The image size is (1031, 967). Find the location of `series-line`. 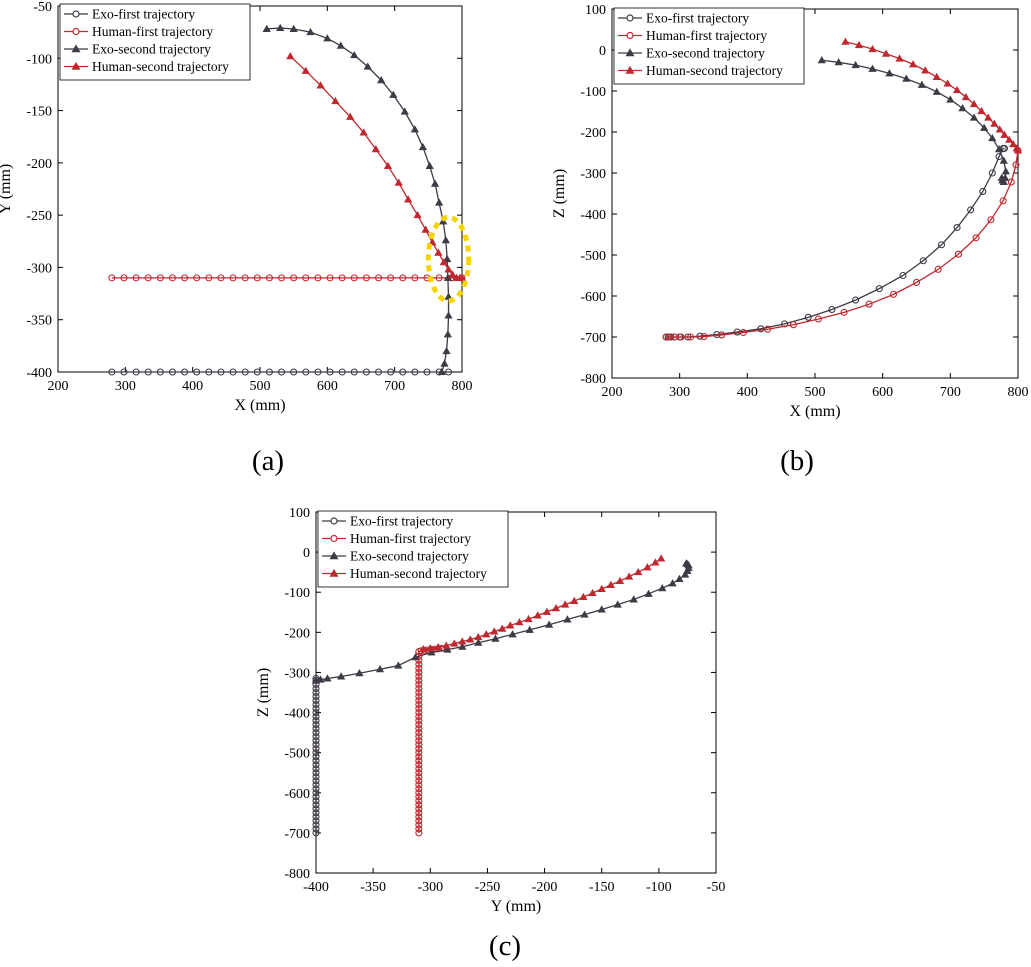

series-line is located at coordinates (932, 96).